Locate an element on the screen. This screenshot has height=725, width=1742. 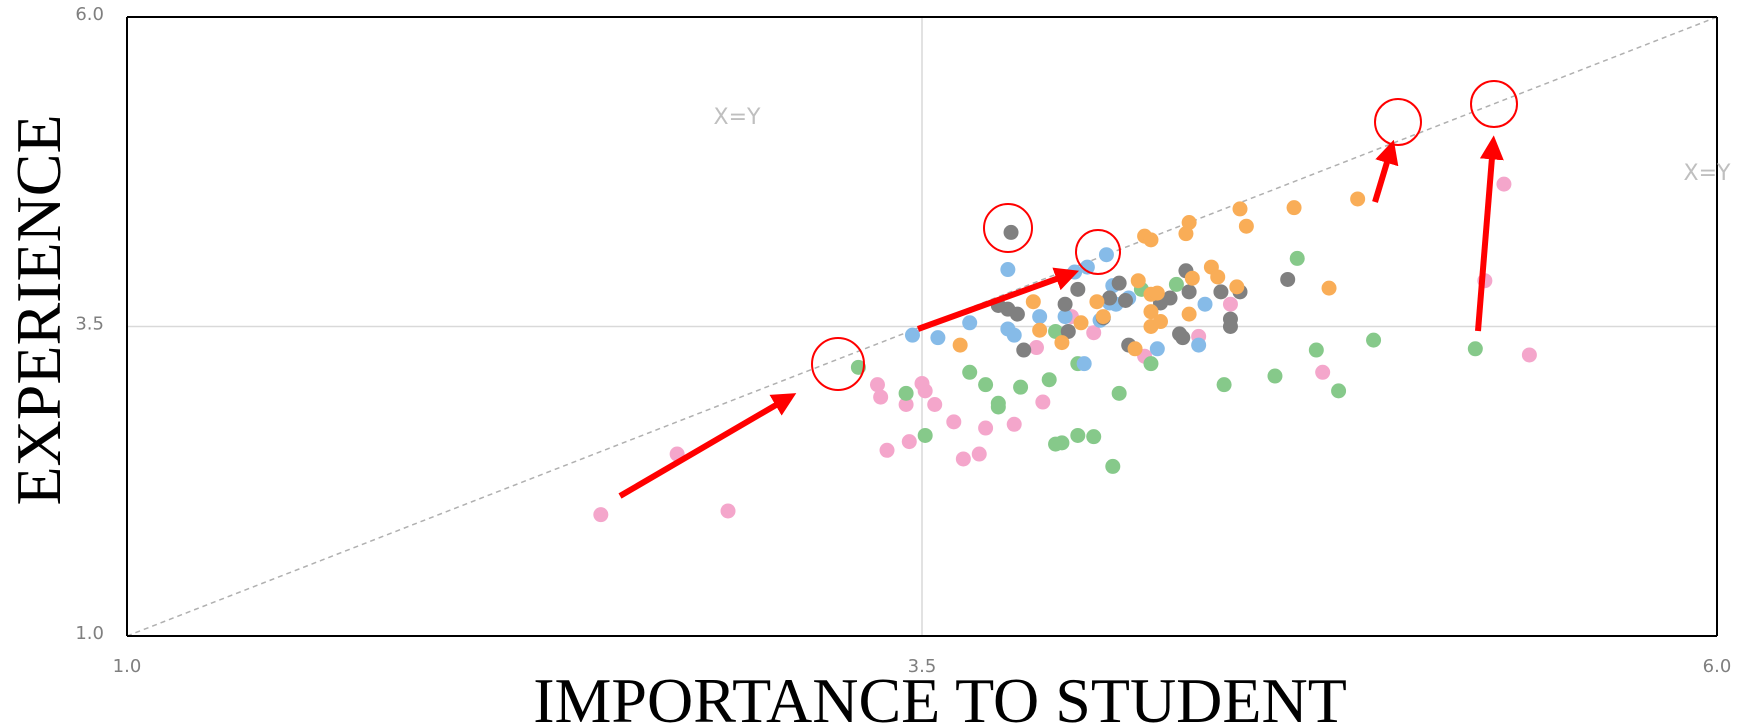
x-tick-label: 1.0 is located at coordinates (127, 666).